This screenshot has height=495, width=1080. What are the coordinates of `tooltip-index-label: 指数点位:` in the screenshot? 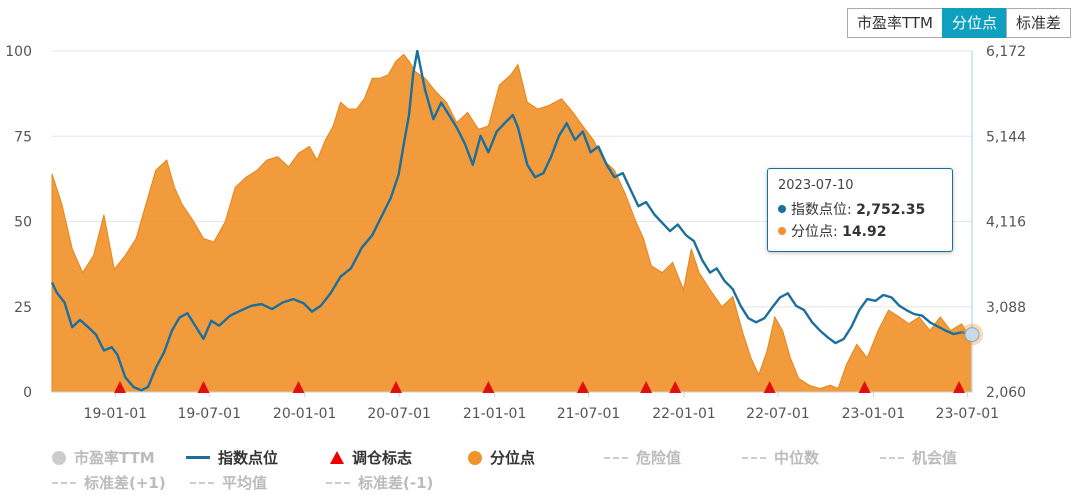 It's located at (824, 210).